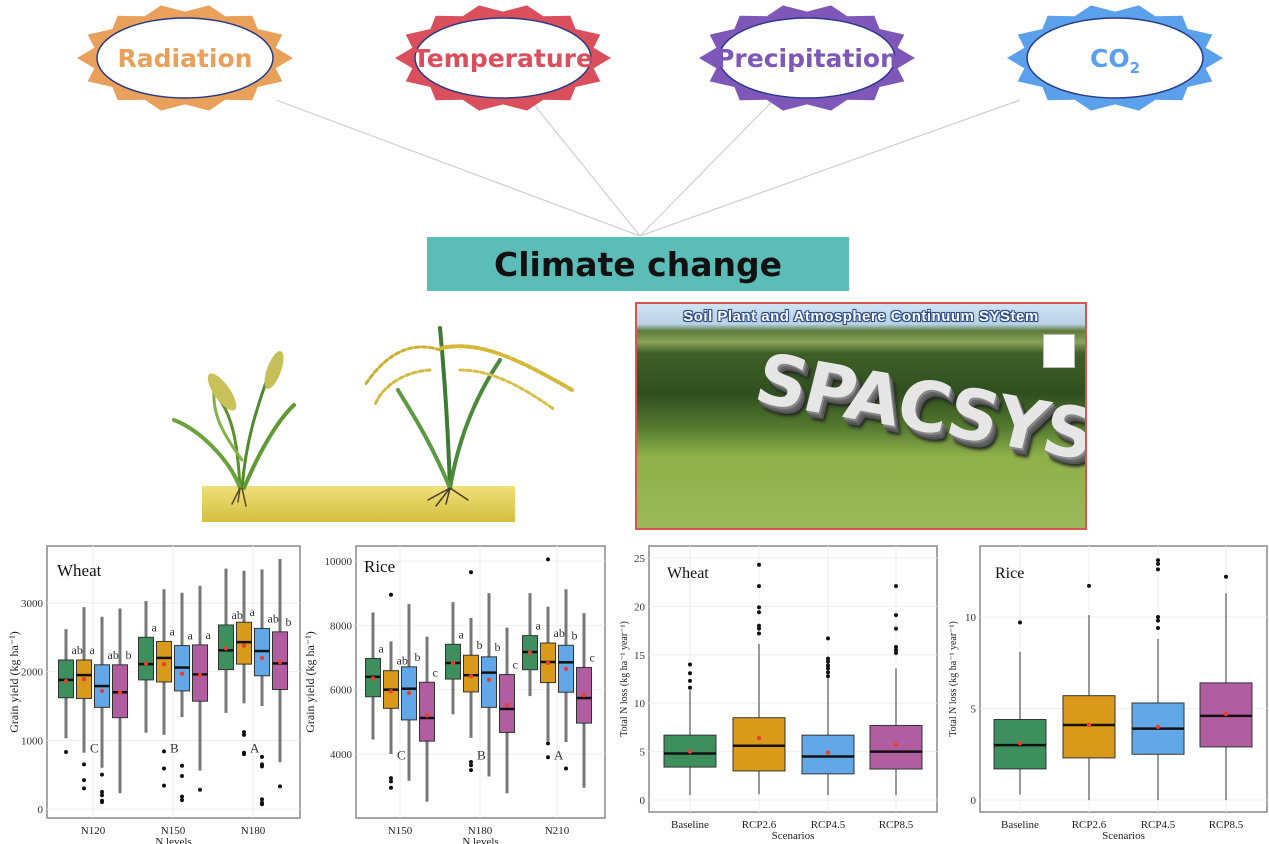 This screenshot has height=844, width=1269. I want to click on spacsys-name: SPACSYS, so click(917, 407).